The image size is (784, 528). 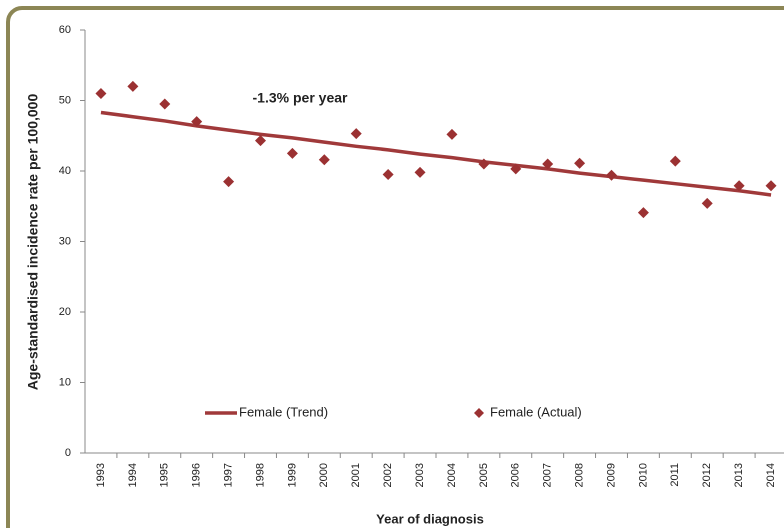 I want to click on x-tick-label: 1994, so click(x=133, y=475).